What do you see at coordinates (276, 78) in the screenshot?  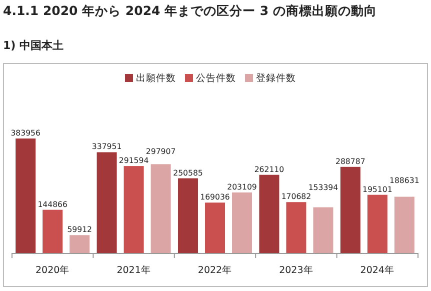 I see `legend-label: 登録件数` at bounding box center [276, 78].